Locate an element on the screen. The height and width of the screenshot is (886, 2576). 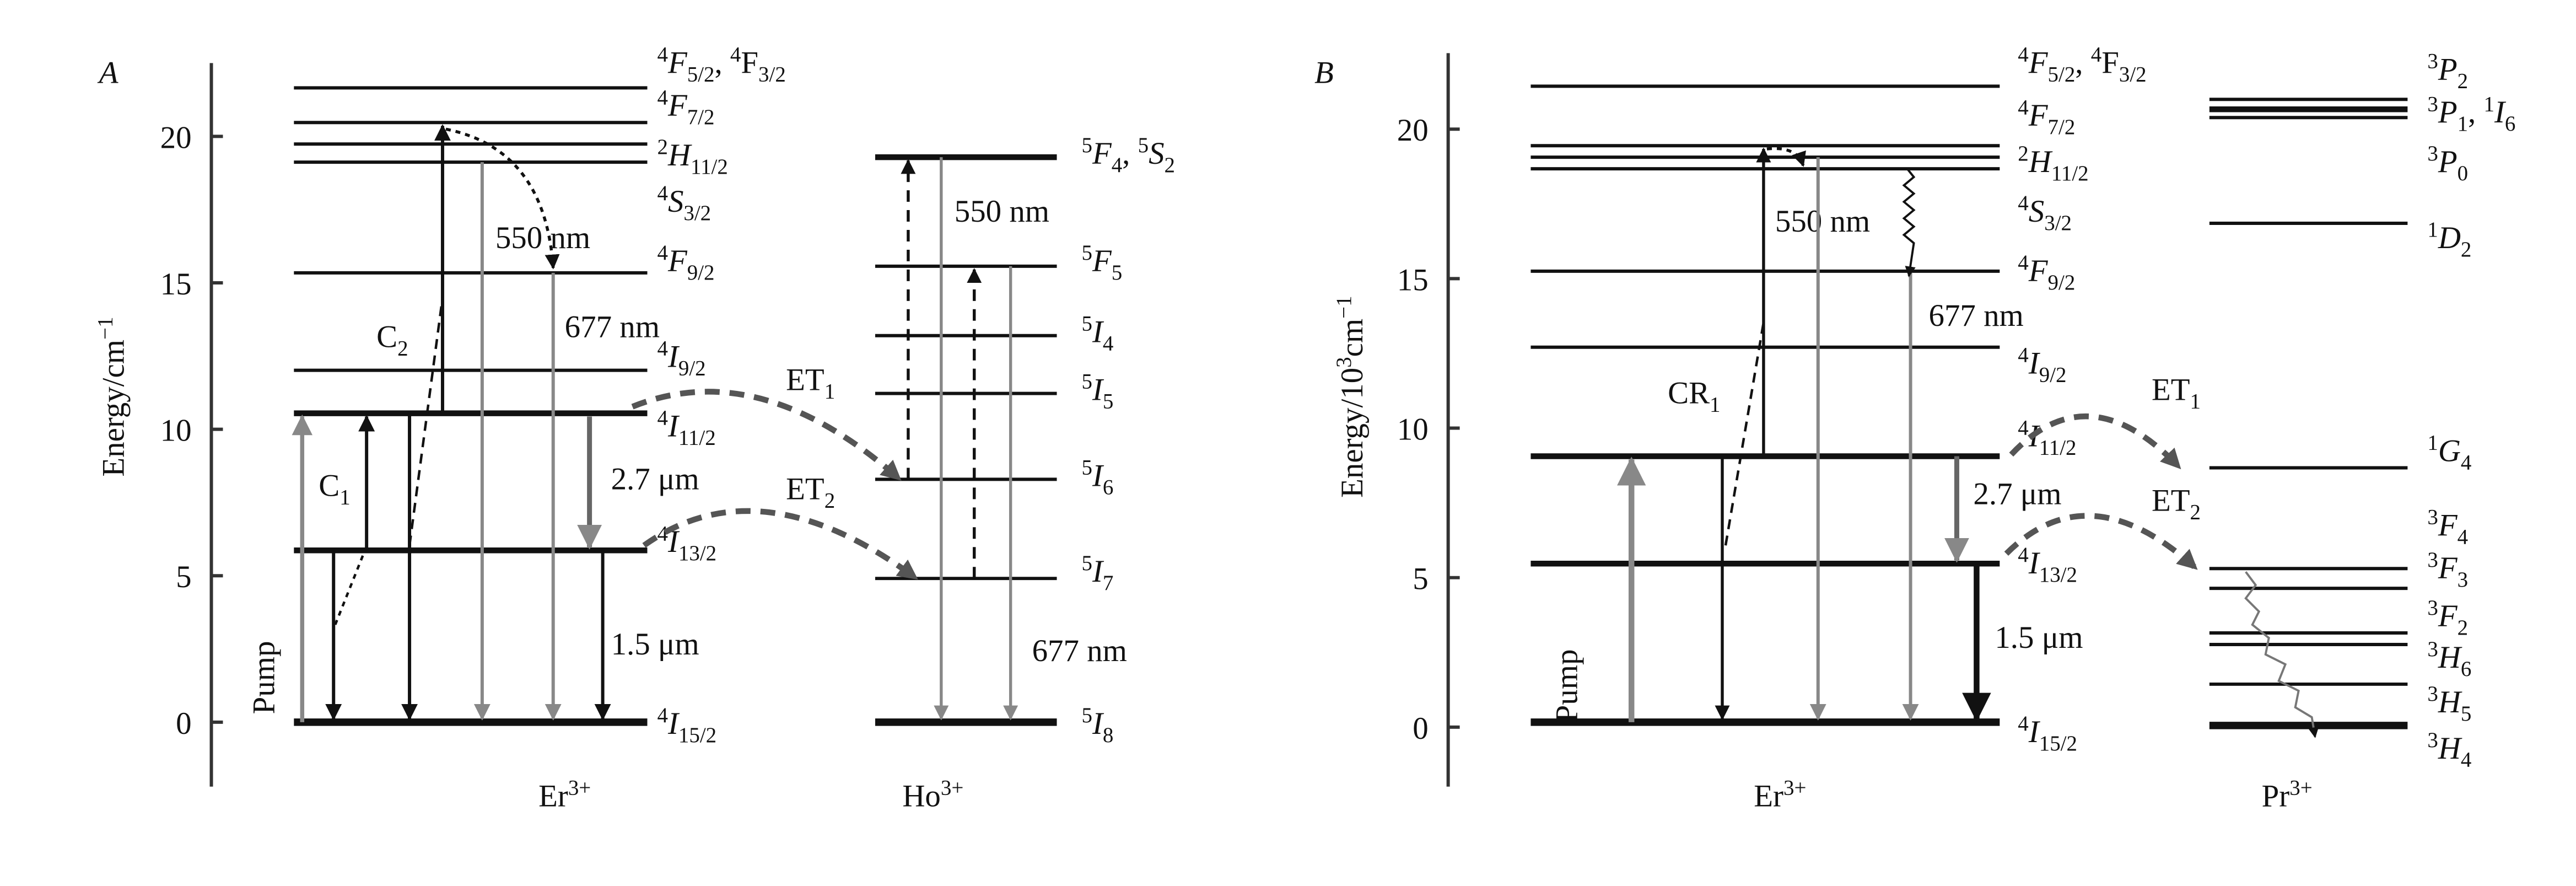
panel-letter: A is located at coordinates (108, 72).